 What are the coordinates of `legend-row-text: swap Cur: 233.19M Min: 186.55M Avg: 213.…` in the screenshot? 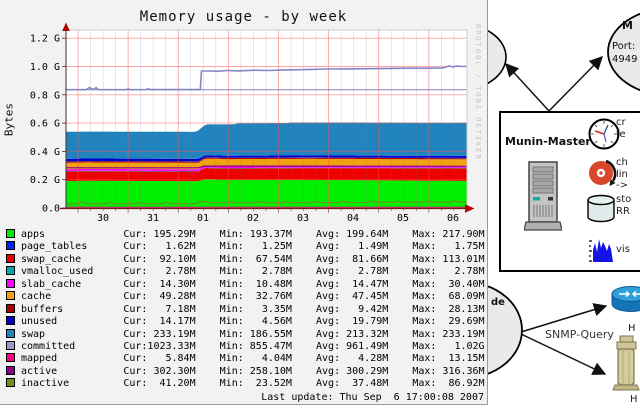 It's located at (253, 334).